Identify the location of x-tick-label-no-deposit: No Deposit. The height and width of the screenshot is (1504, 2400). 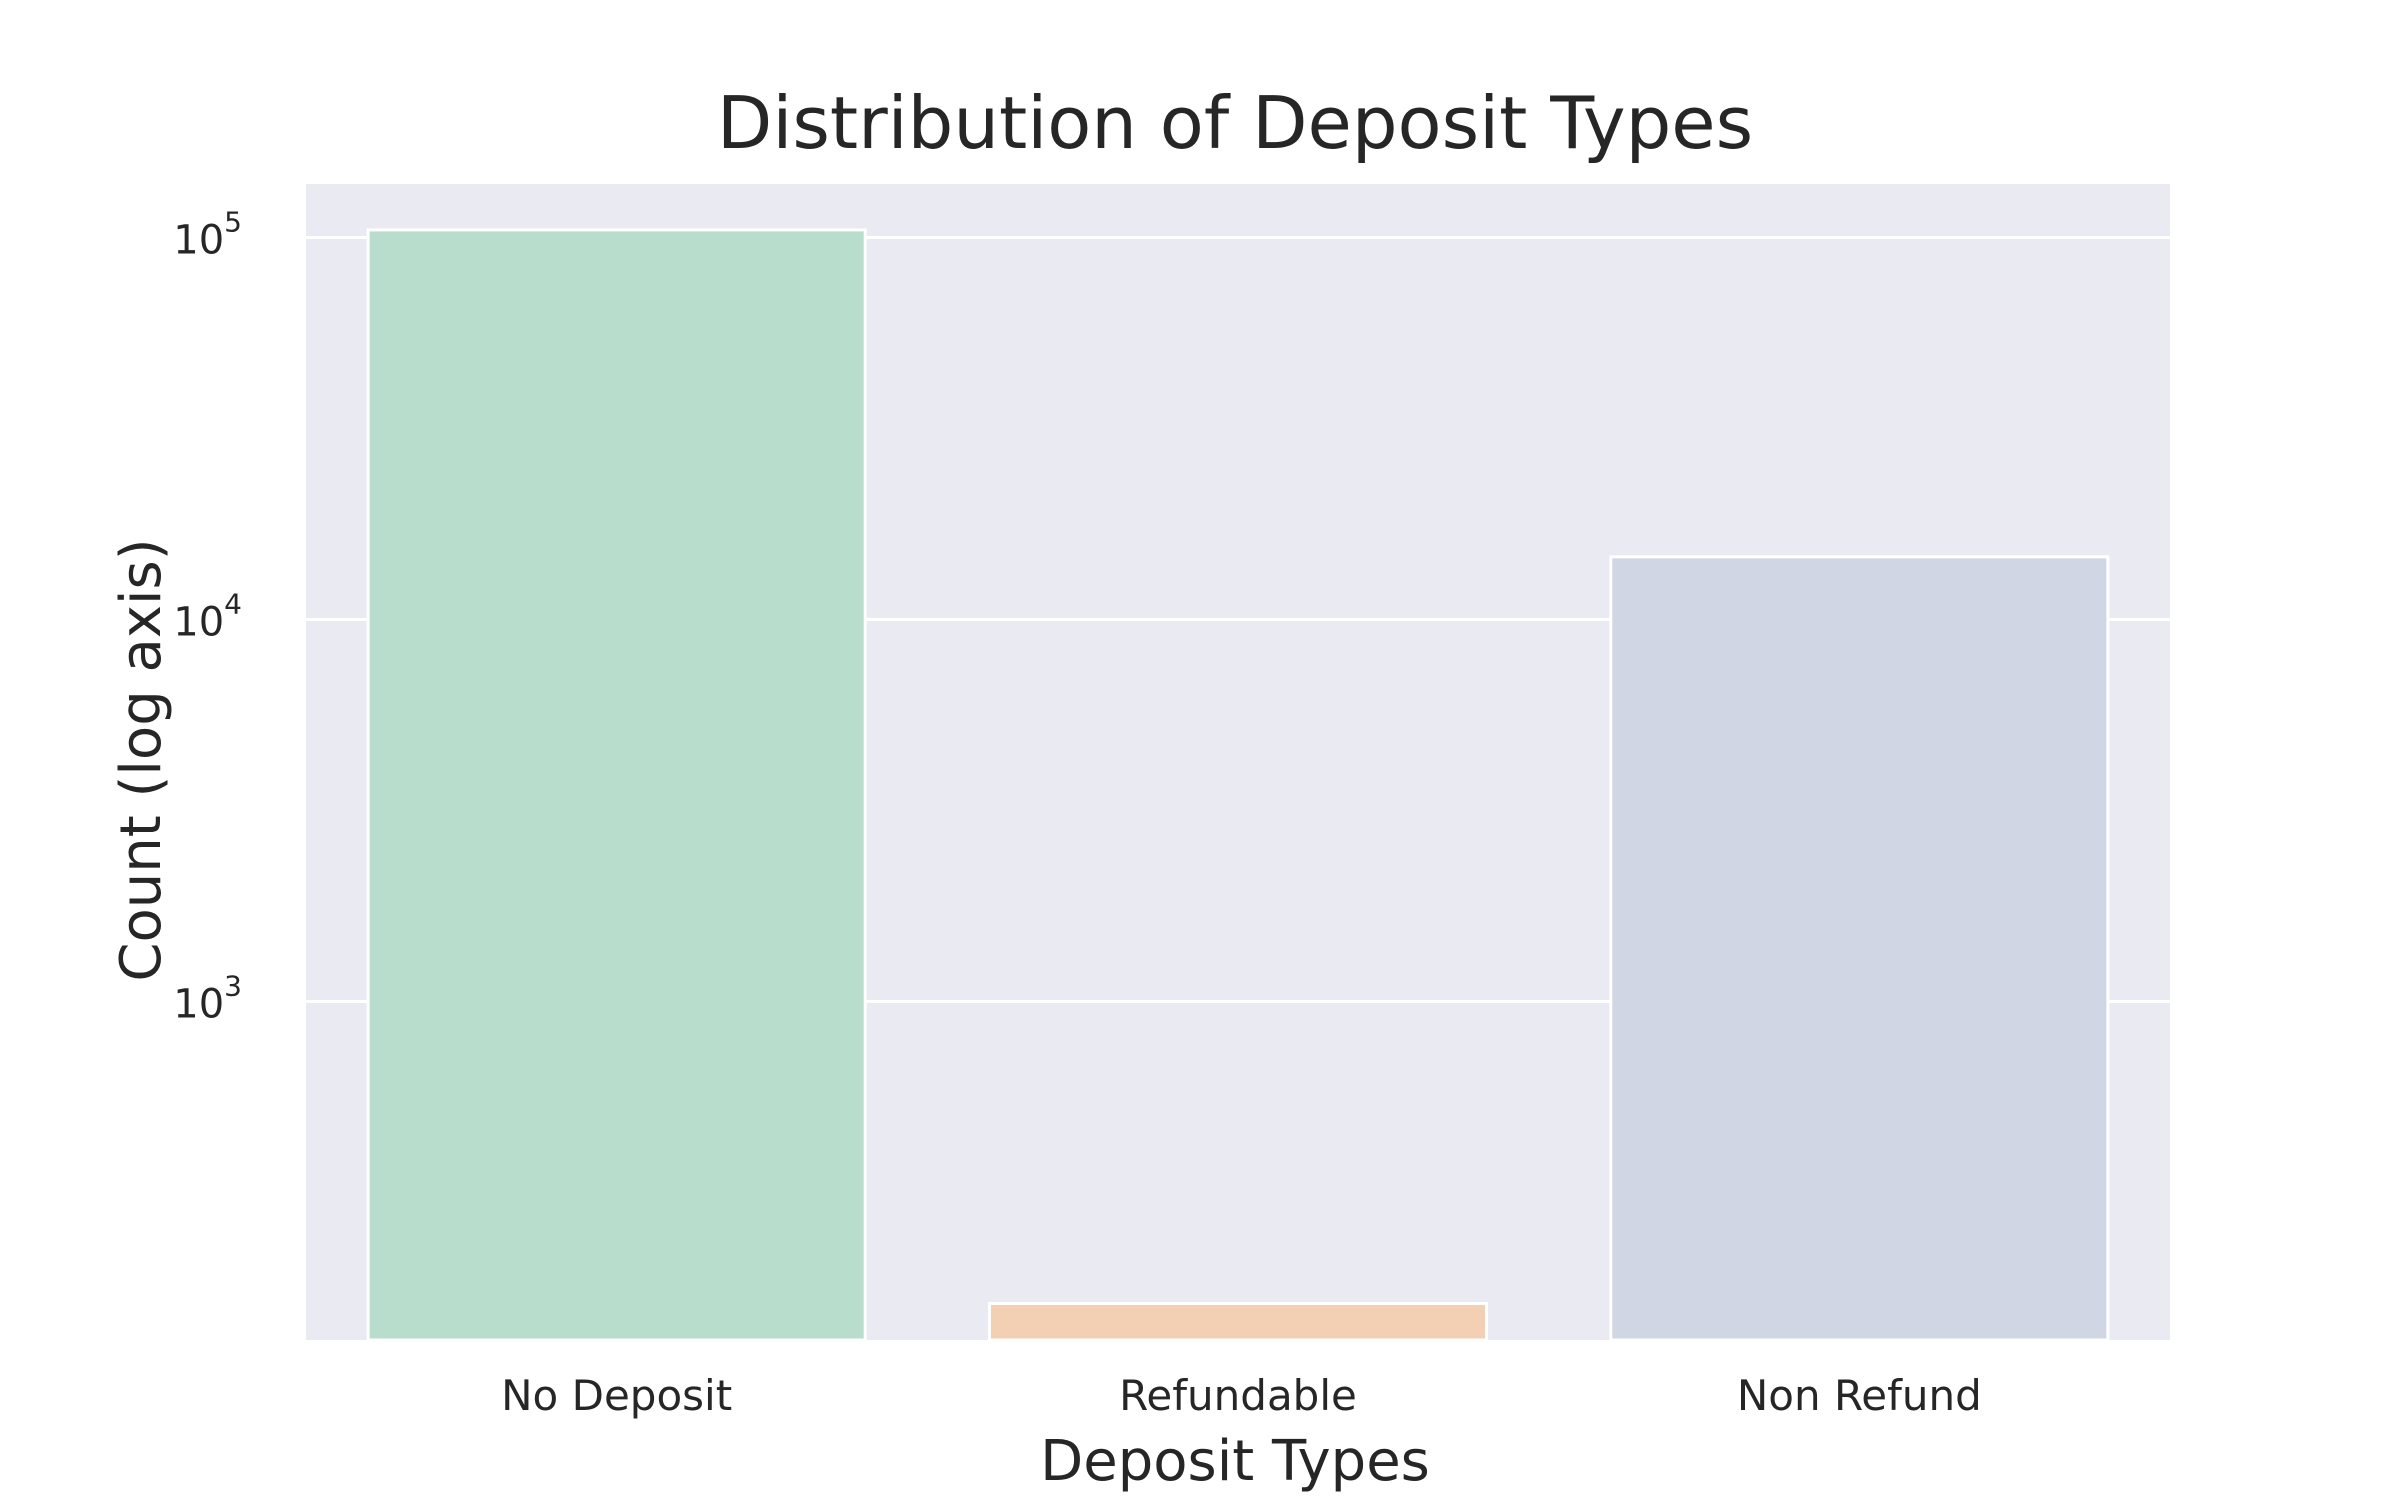
(616, 1395).